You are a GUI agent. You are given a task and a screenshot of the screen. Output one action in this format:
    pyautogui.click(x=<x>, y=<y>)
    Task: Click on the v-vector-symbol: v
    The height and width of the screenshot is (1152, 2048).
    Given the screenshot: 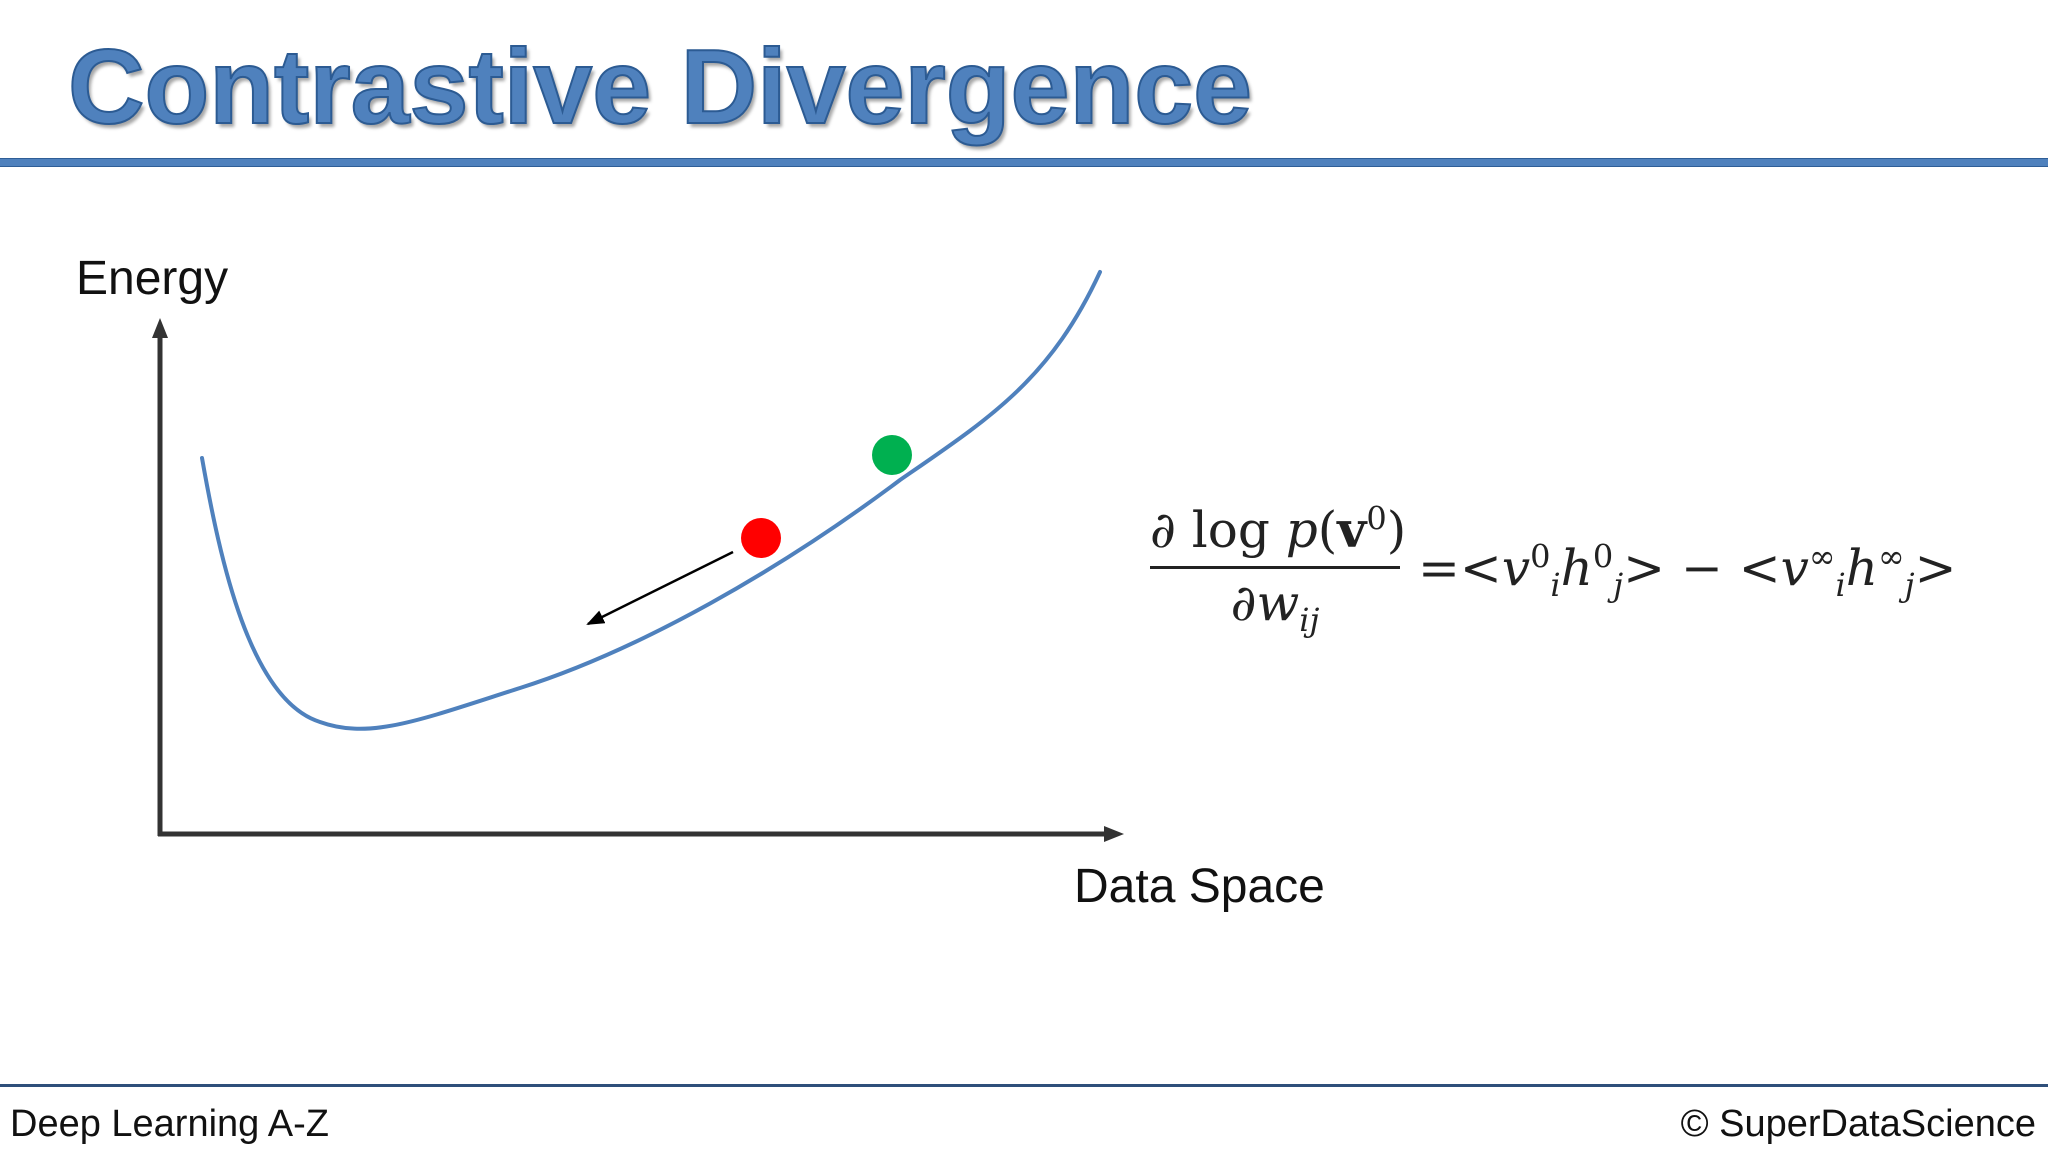 What is the action you would take?
    pyautogui.click(x=1352, y=529)
    